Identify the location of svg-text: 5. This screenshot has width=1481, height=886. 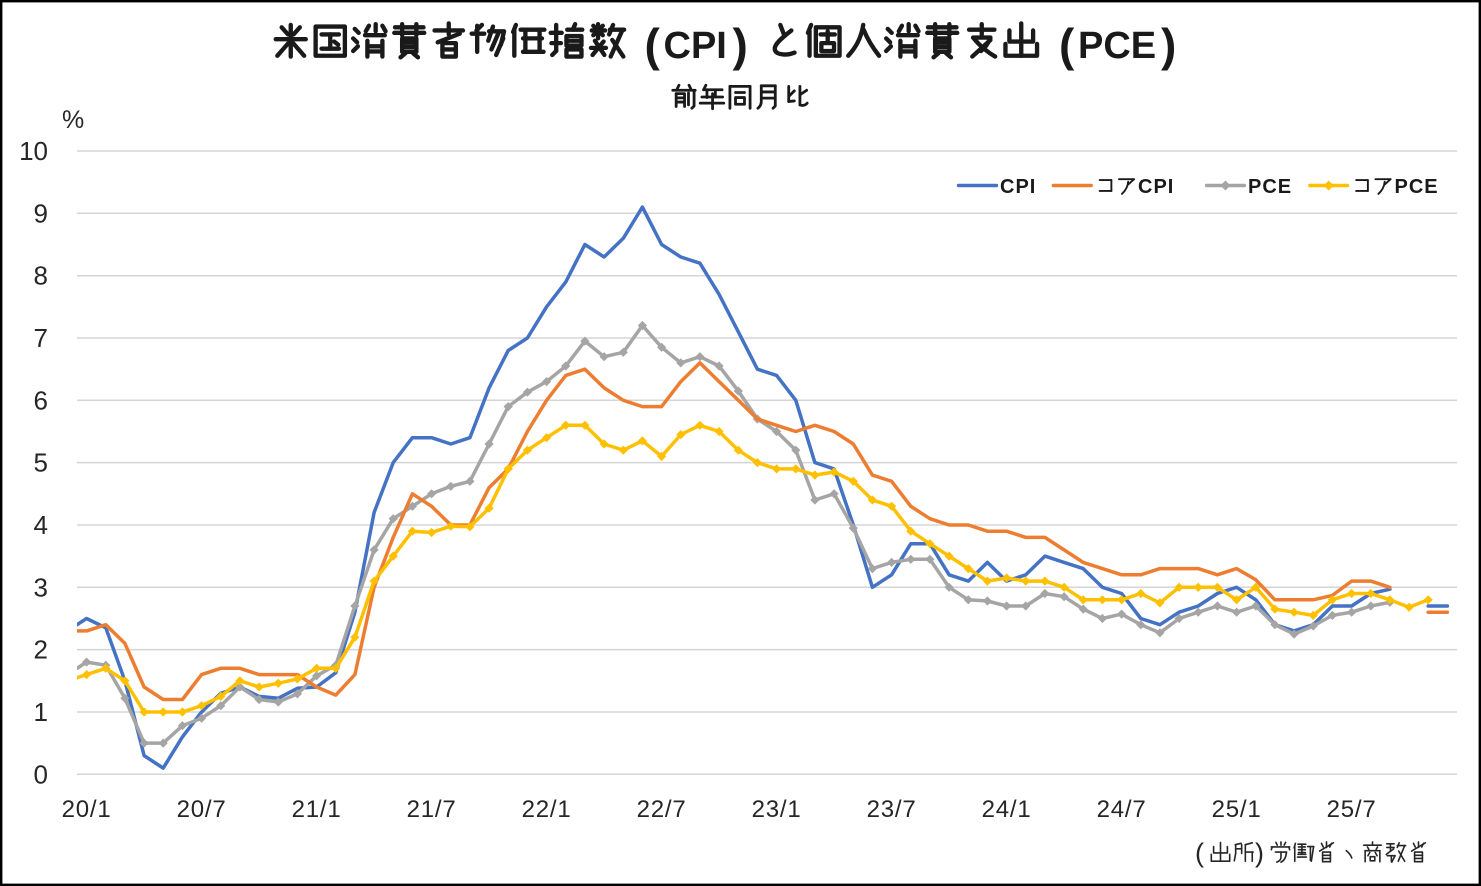
(41, 463).